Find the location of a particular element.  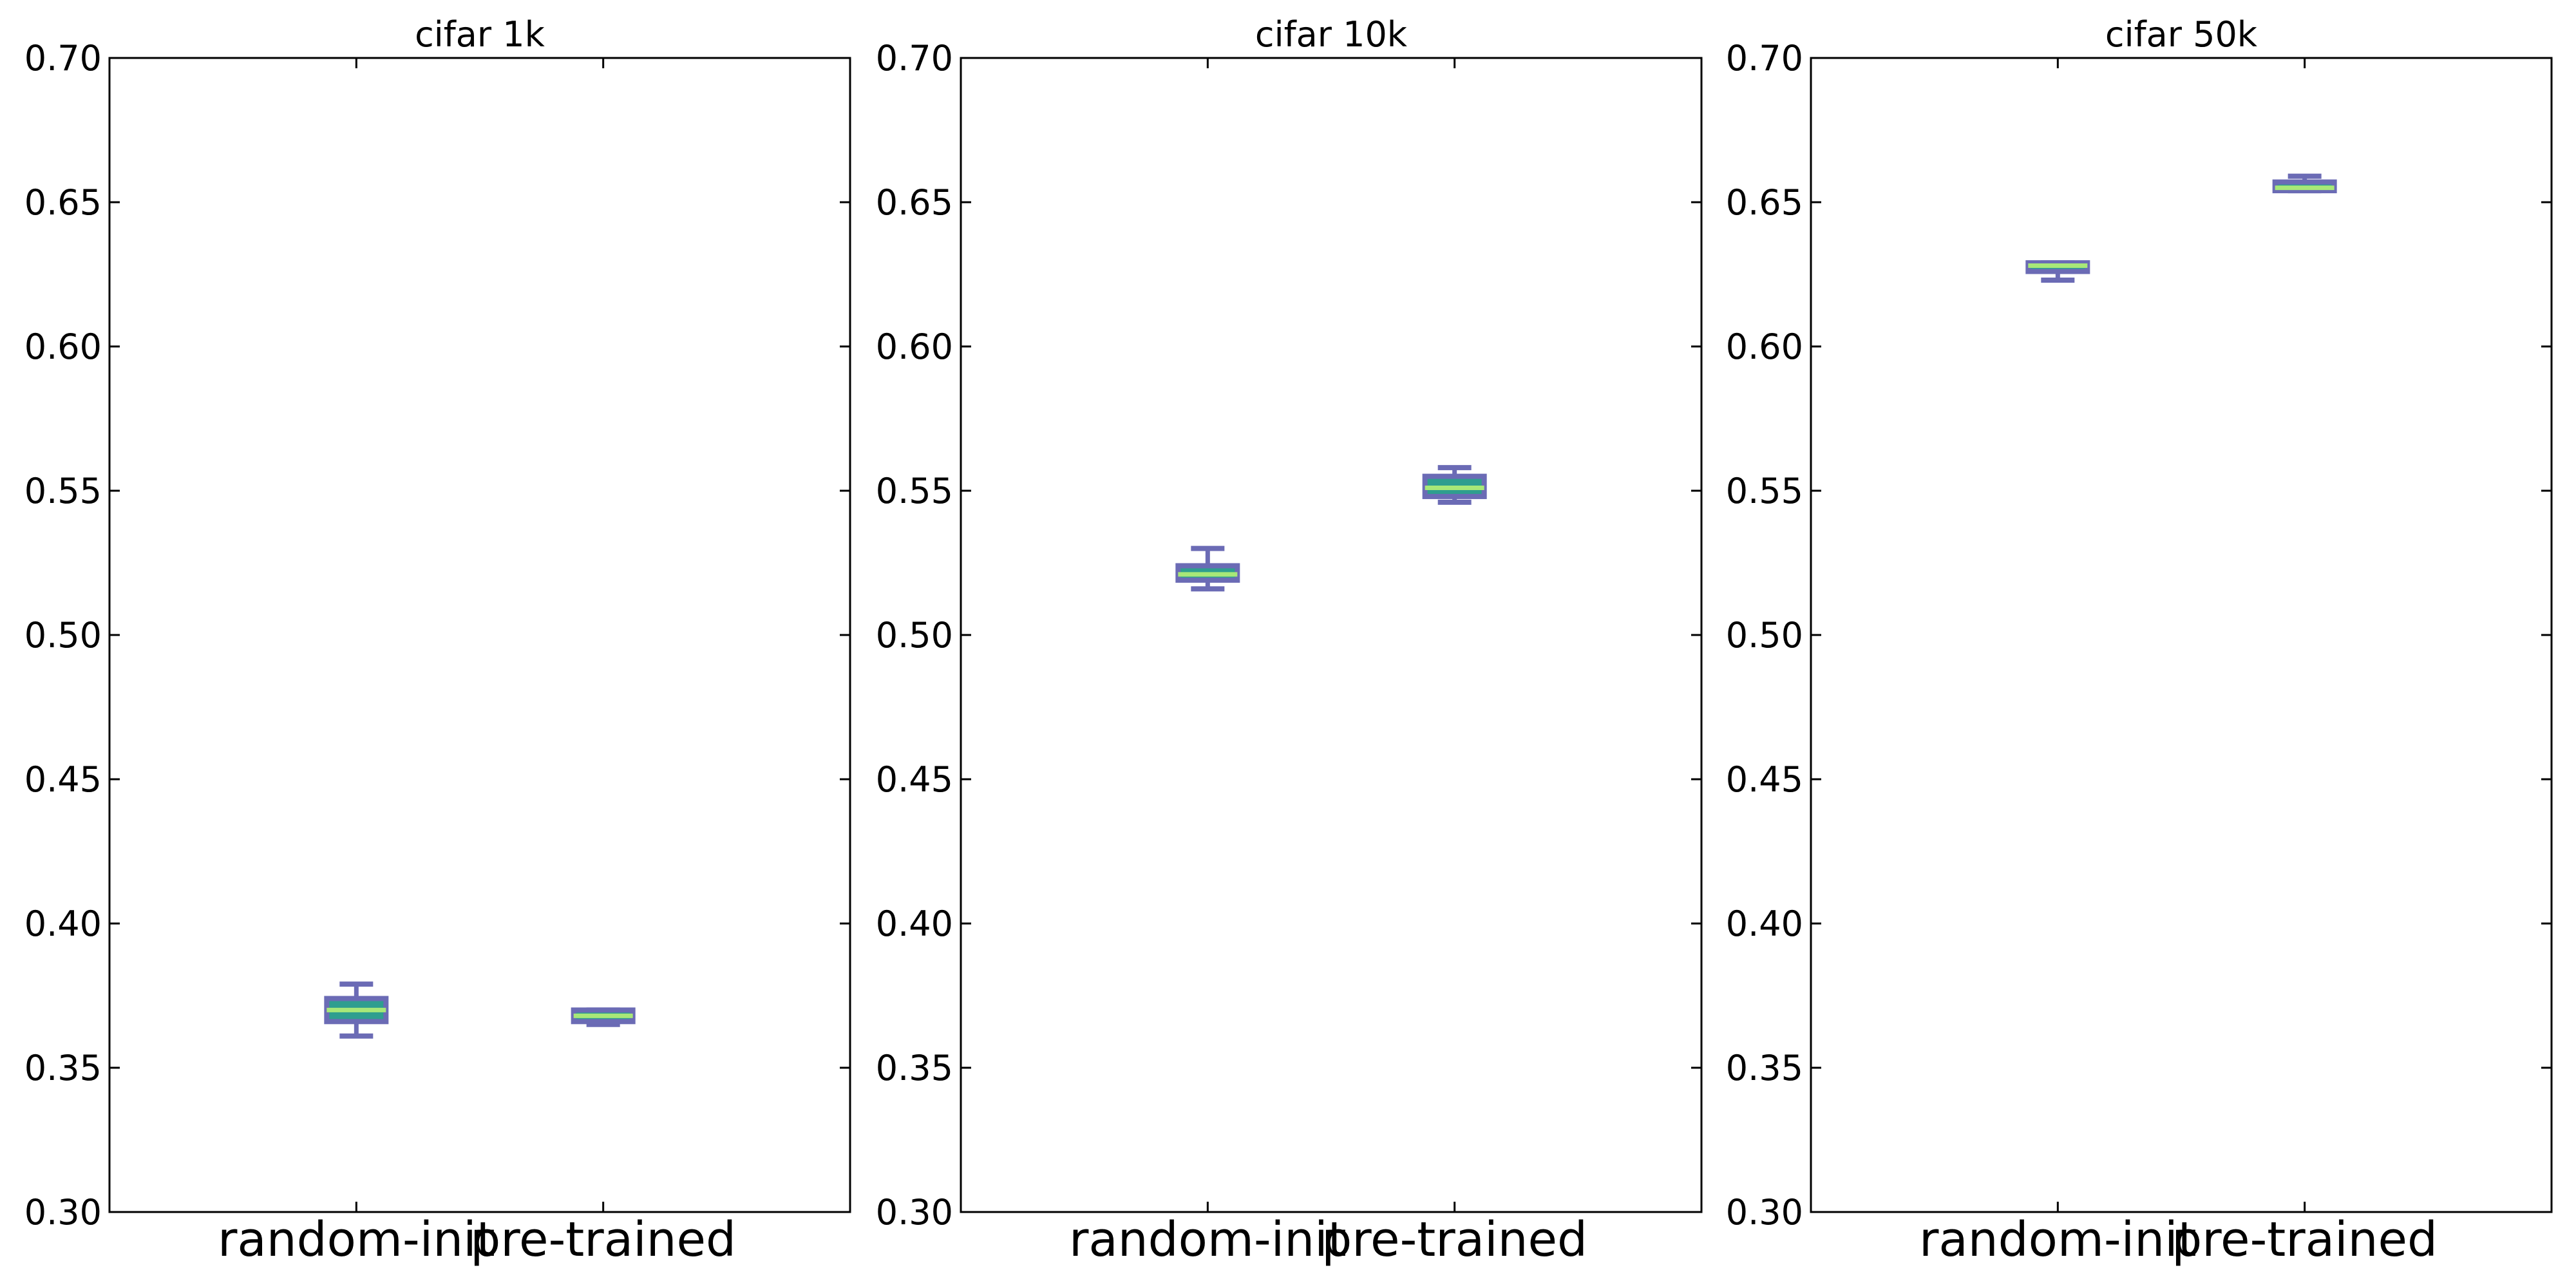

panel-title: cifar 10k is located at coordinates (1331, 34).